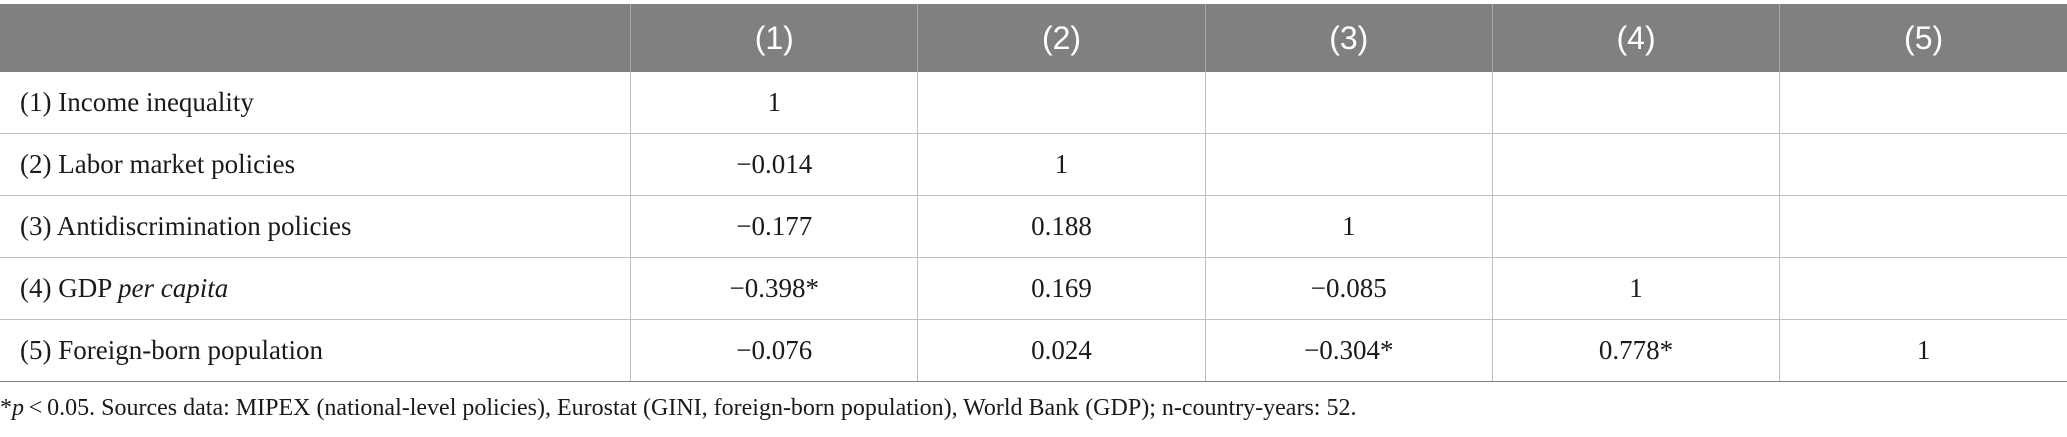 Image resolution: width=2067 pixels, height=437 pixels. Describe the element at coordinates (315, 103) in the screenshot. I see `row-label: (1) Income inequality` at that location.